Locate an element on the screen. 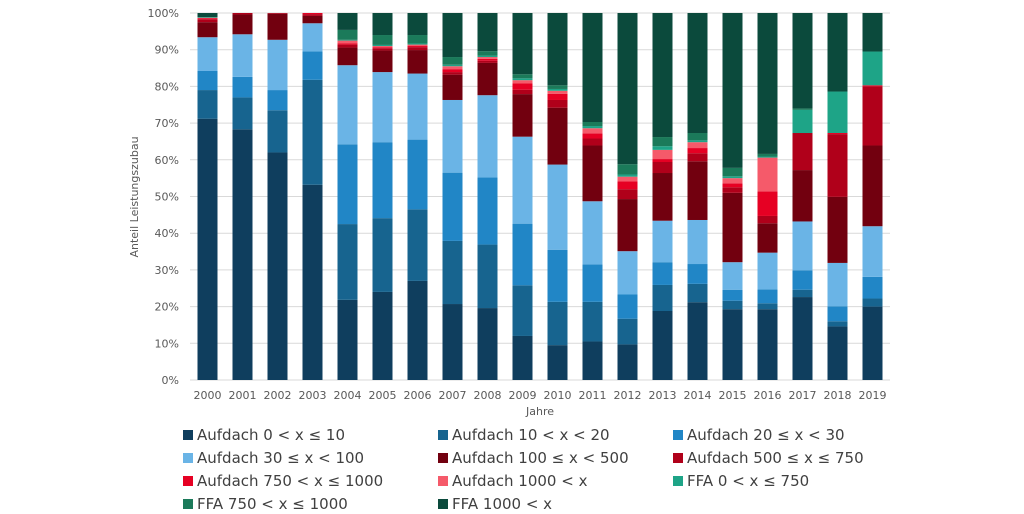  y-tick-label: 60% is located at coordinates (167, 160).